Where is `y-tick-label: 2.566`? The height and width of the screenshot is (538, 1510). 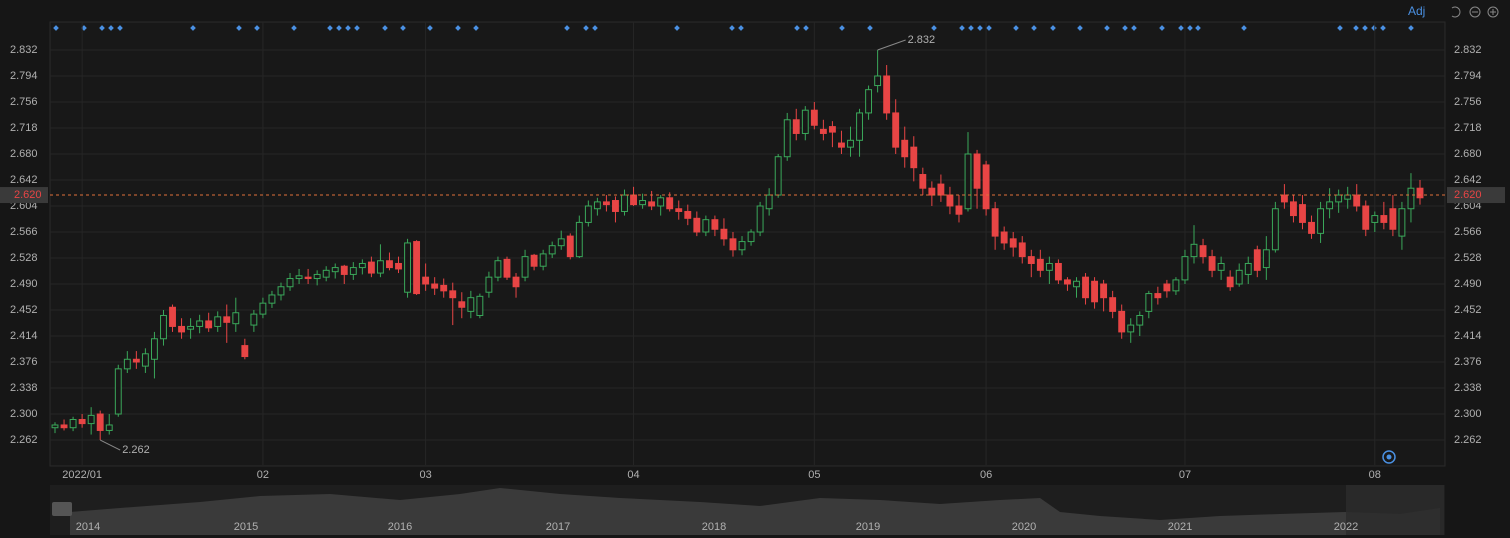 y-tick-label: 2.566 is located at coordinates (24, 232).